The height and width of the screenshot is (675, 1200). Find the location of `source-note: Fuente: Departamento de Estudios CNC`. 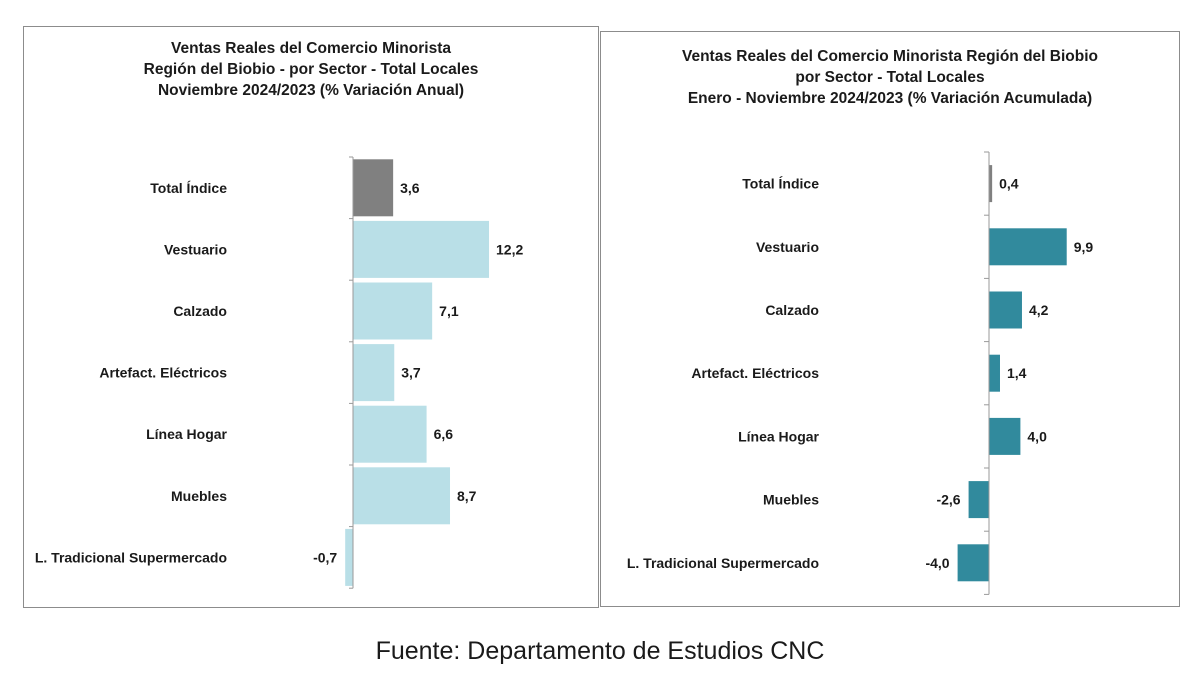

source-note: Fuente: Departamento de Estudios CNC is located at coordinates (600, 651).